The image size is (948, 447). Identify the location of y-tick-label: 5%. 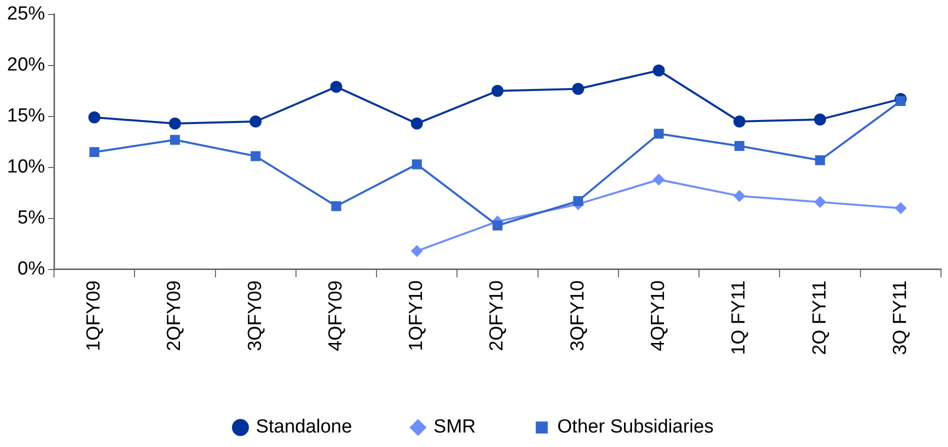
(32, 218).